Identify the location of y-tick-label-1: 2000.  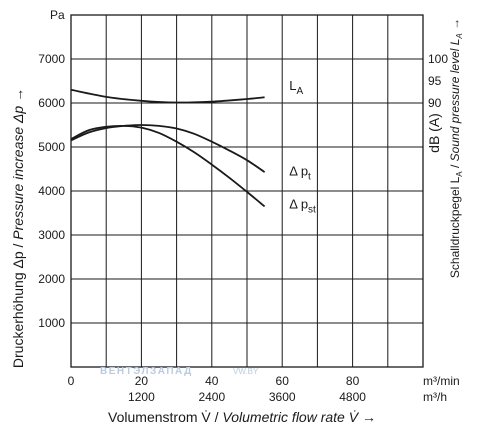
(51, 279).